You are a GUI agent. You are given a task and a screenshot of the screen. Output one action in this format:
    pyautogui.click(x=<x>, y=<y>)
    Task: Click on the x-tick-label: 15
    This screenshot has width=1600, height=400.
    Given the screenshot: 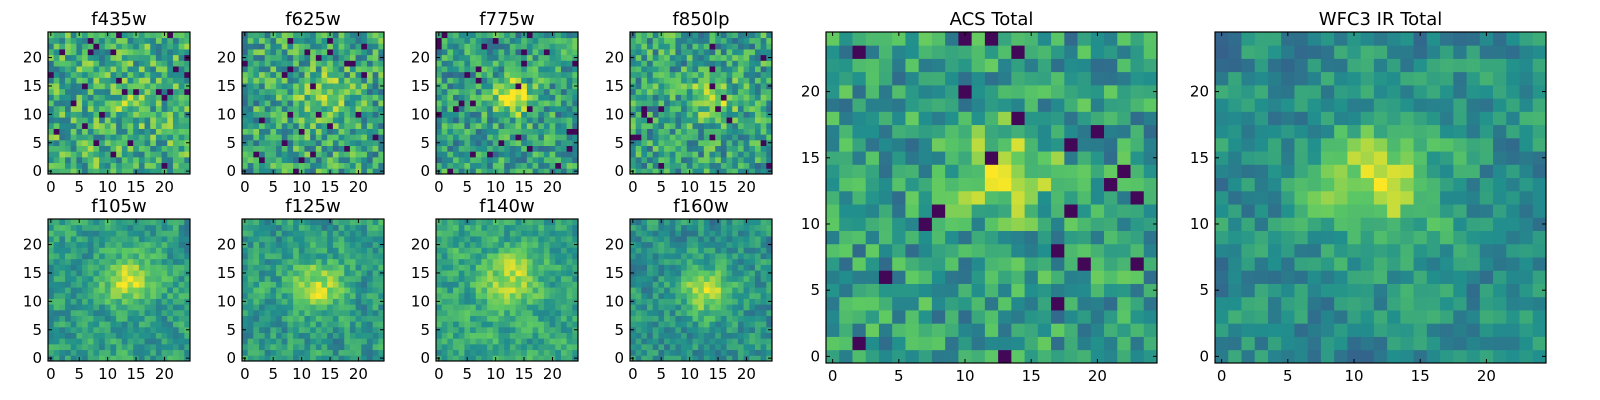 What is the action you would take?
    pyautogui.click(x=523, y=187)
    